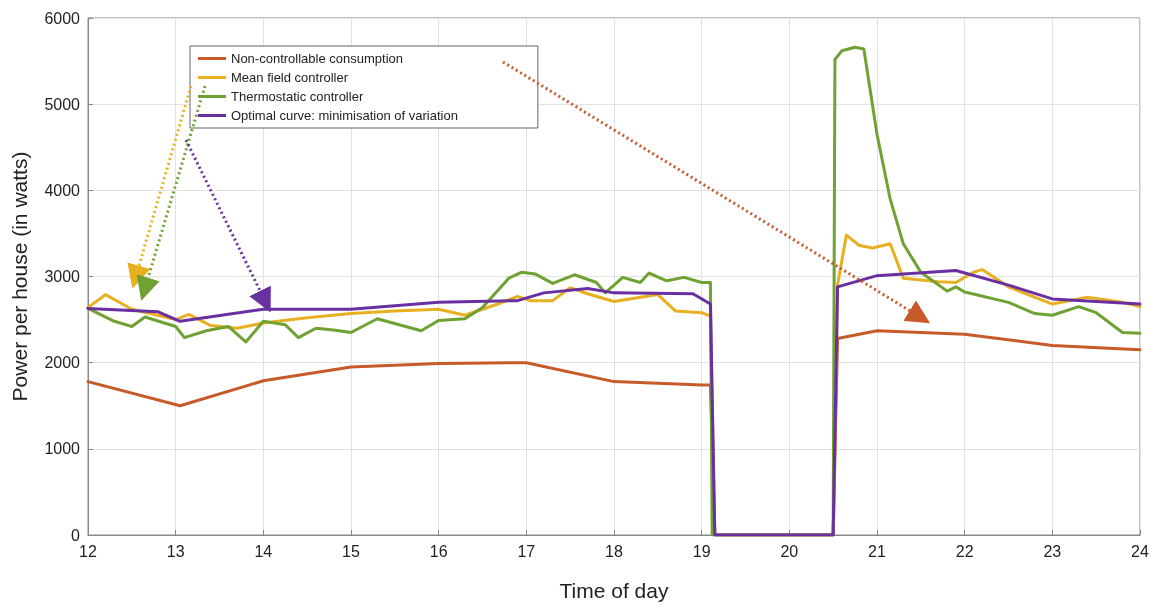 The width and height of the screenshot is (1156, 608). What do you see at coordinates (789, 551) in the screenshot?
I see `x-tick-label: 20` at bounding box center [789, 551].